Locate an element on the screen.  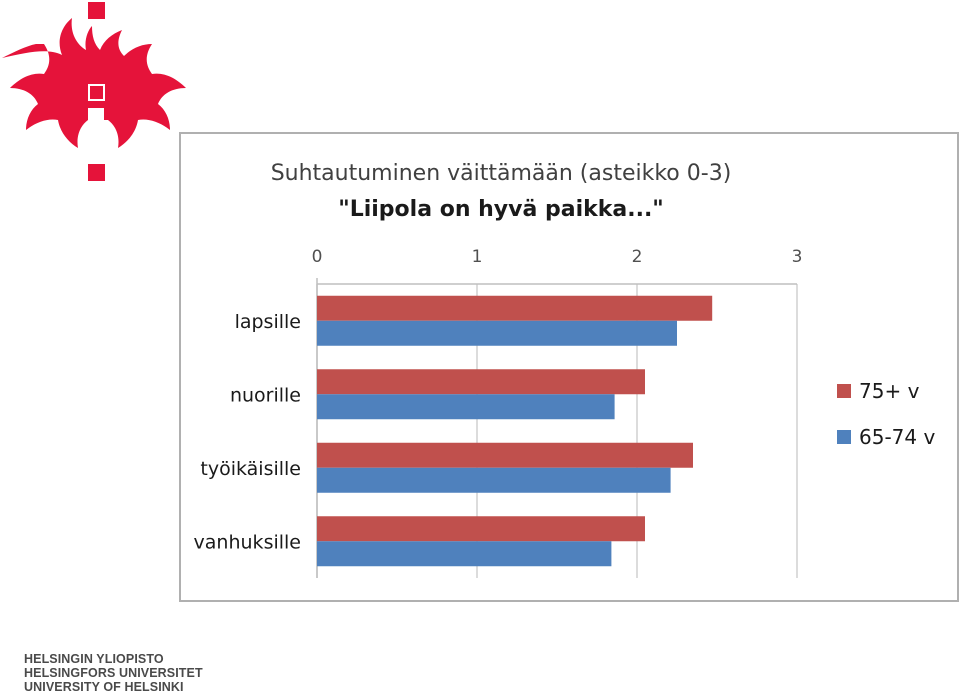
university-name-finnish: HELSINGIN YLIOPISTO is located at coordinates (94, 659).